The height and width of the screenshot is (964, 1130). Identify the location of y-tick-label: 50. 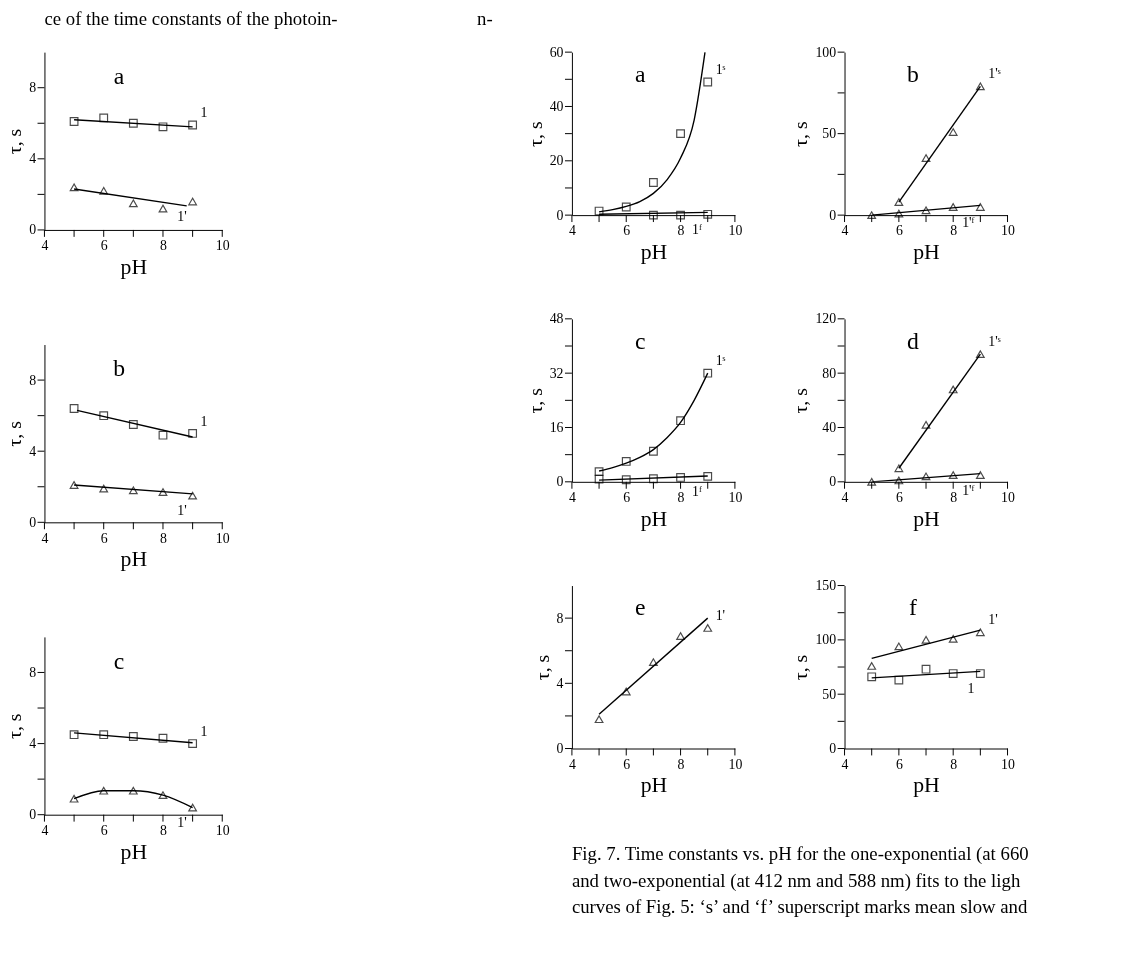
(829, 134).